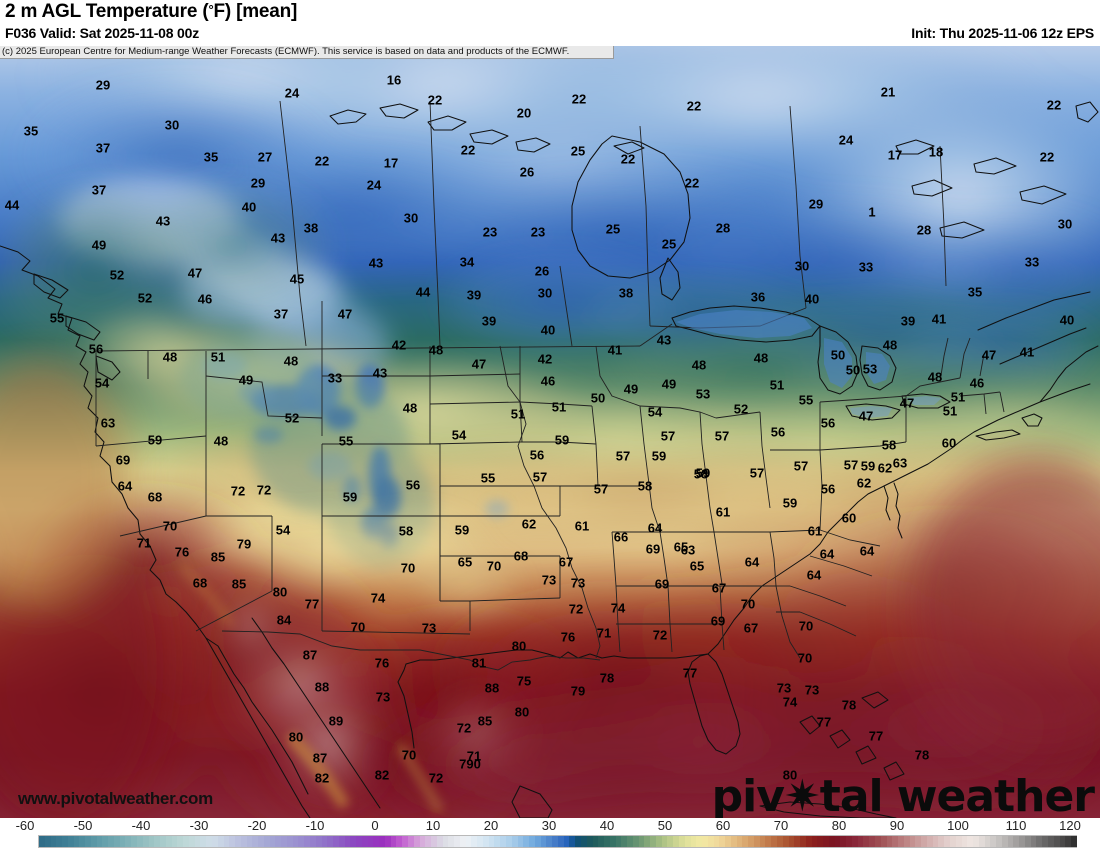  What do you see at coordinates (399, 345) in the screenshot?
I see `temperature-label: 42` at bounding box center [399, 345].